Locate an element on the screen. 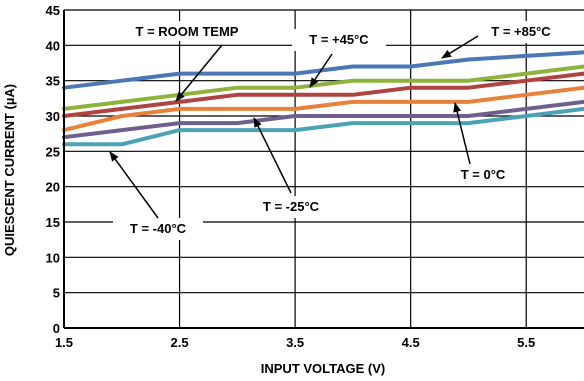 This screenshot has height=381, width=584. series-line-t-room-temp is located at coordinates (323, 94).